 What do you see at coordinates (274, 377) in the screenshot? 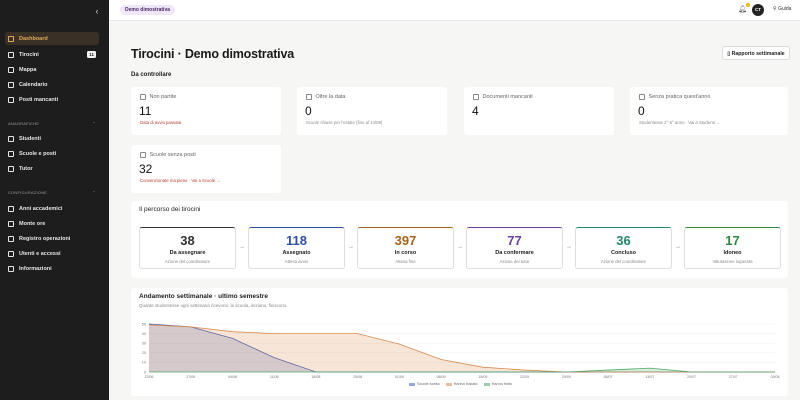
I see `x-tick-label: 11/08` at bounding box center [274, 377].